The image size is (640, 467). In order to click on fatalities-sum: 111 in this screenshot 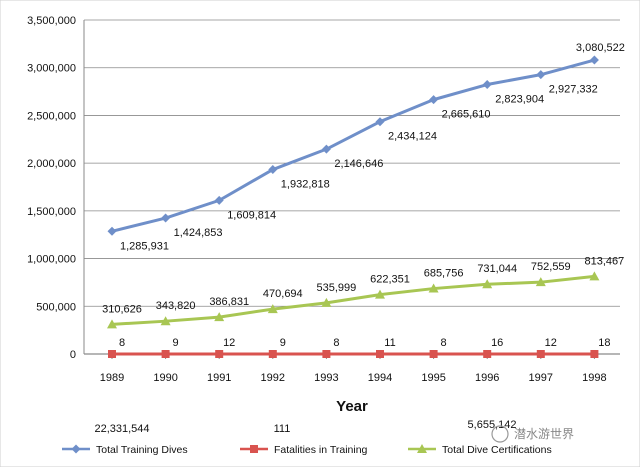, I will do `click(282, 429)`.